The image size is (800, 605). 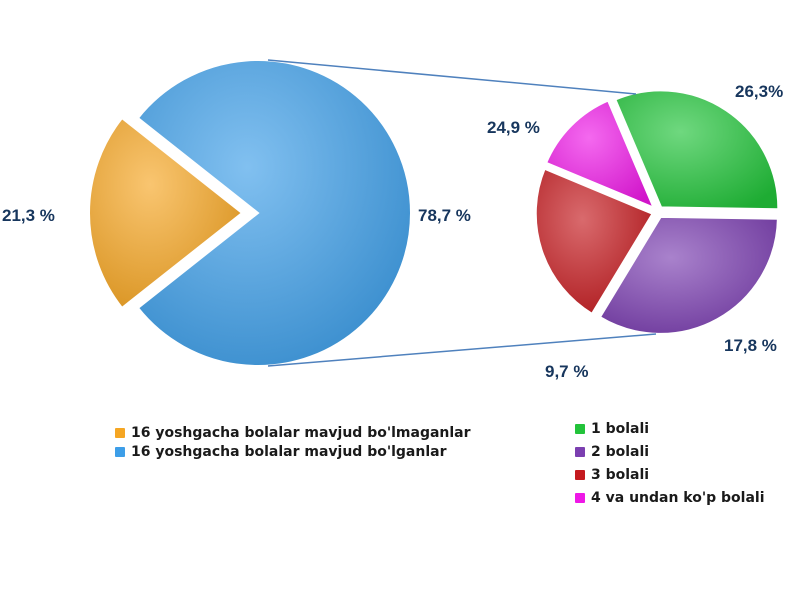 What do you see at coordinates (289, 451) in the screenshot?
I see `legend-label: 16 yoshgacha bolalar mavjud bo'lganlar` at bounding box center [289, 451].